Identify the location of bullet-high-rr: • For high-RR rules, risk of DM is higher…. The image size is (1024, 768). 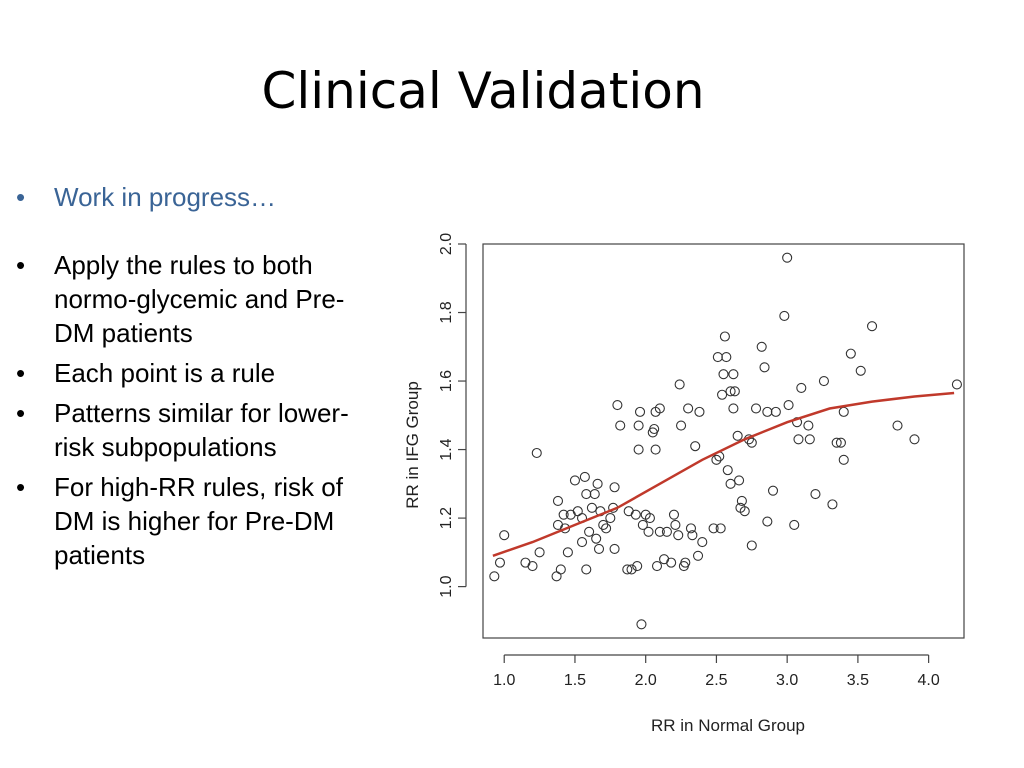
(194, 521).